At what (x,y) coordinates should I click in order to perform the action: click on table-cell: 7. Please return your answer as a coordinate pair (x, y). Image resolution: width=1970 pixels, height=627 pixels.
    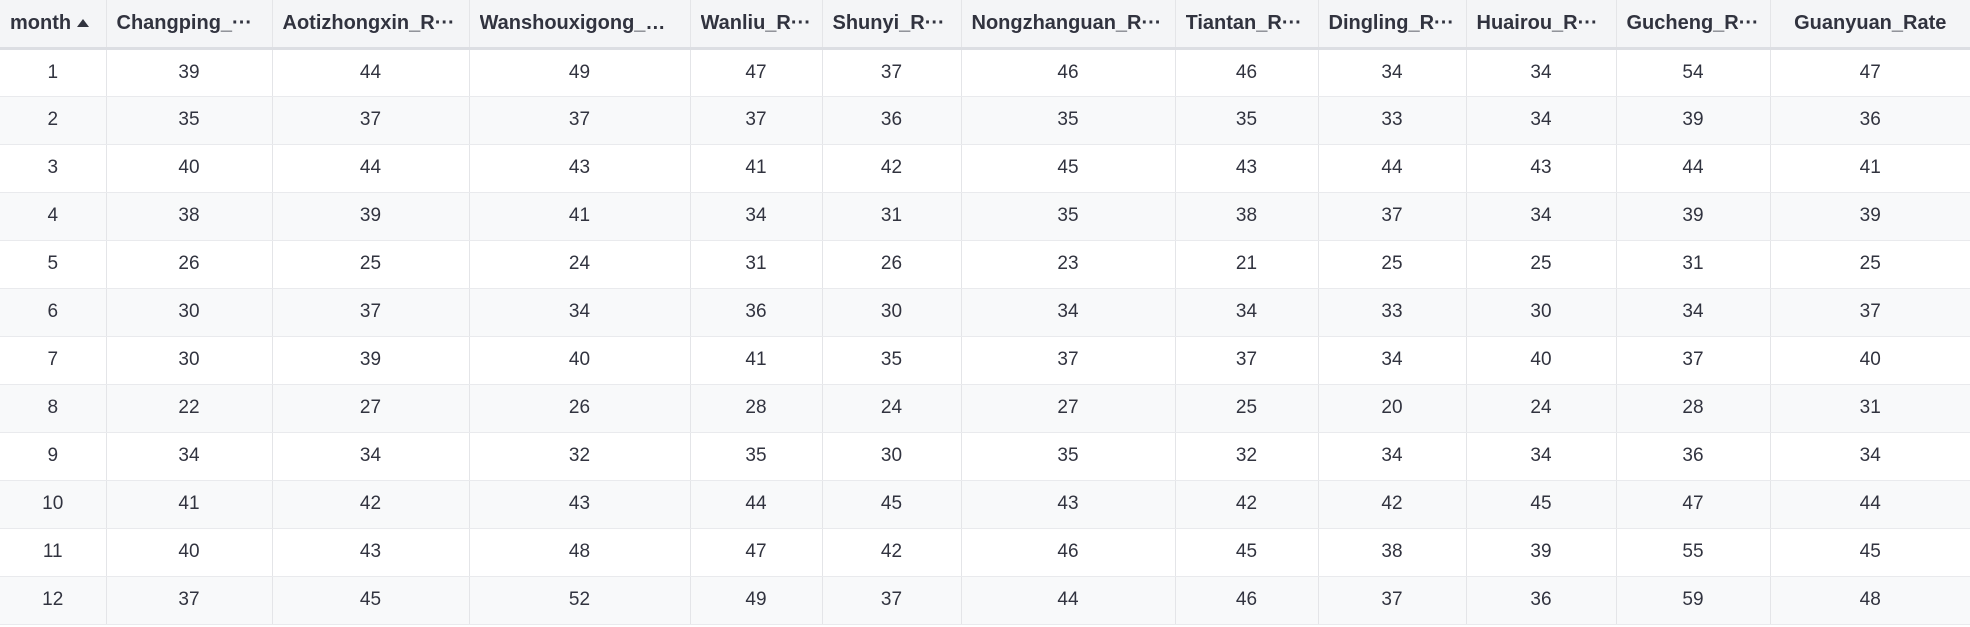
    Looking at the image, I should click on (53, 360).